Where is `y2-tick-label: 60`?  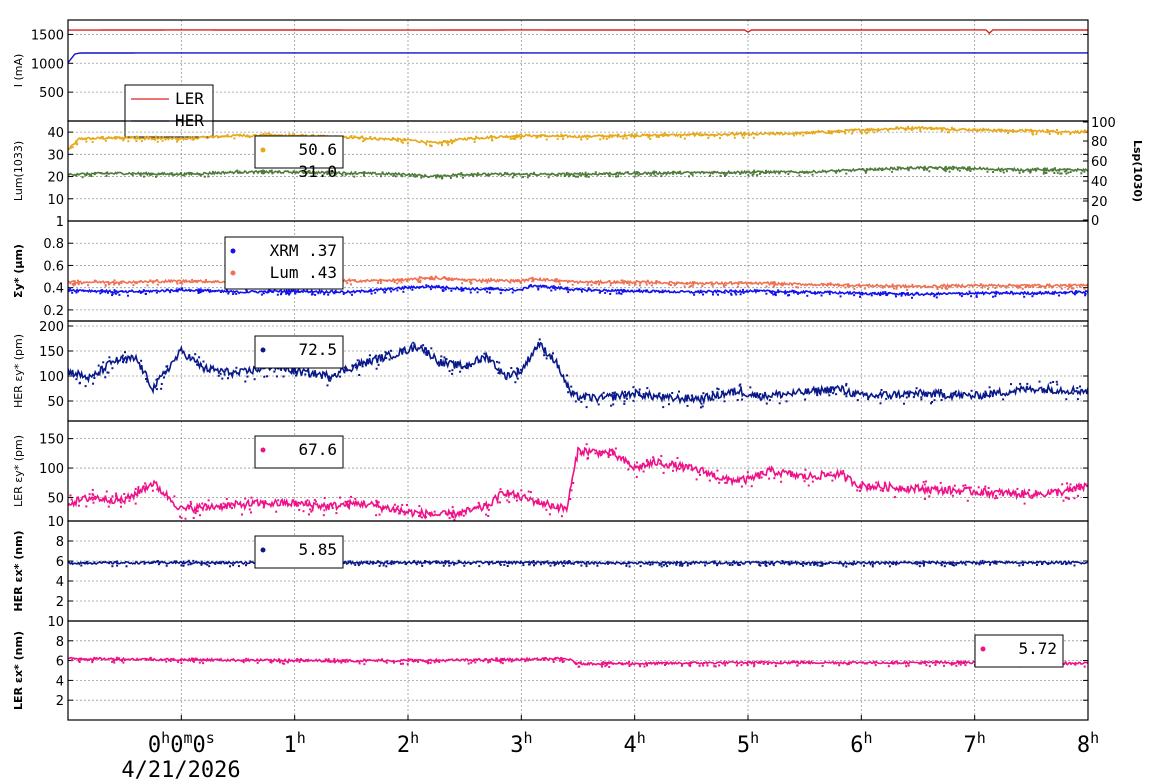 y2-tick-label: 60 is located at coordinates (1099, 162).